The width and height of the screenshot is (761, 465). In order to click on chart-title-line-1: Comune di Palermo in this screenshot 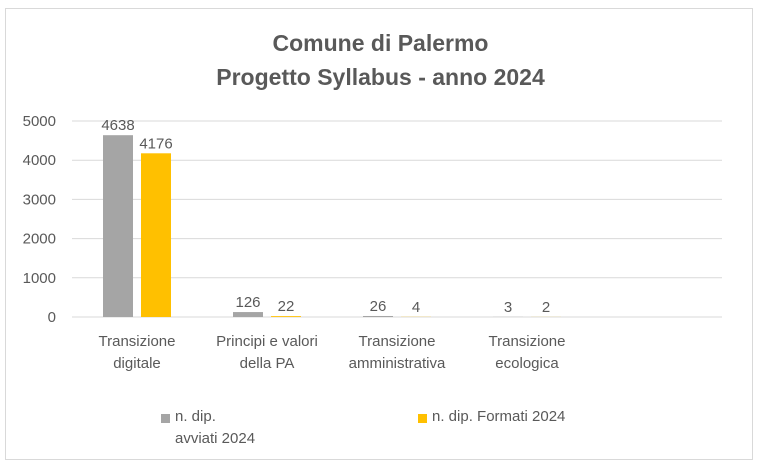, I will do `click(380, 43)`.